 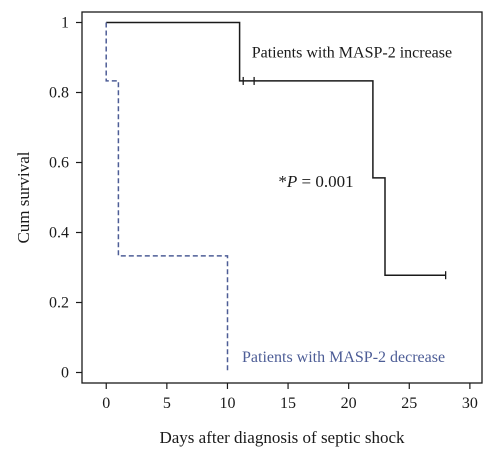 What do you see at coordinates (470, 403) in the screenshot?
I see `x-tick-label-30: 30` at bounding box center [470, 403].